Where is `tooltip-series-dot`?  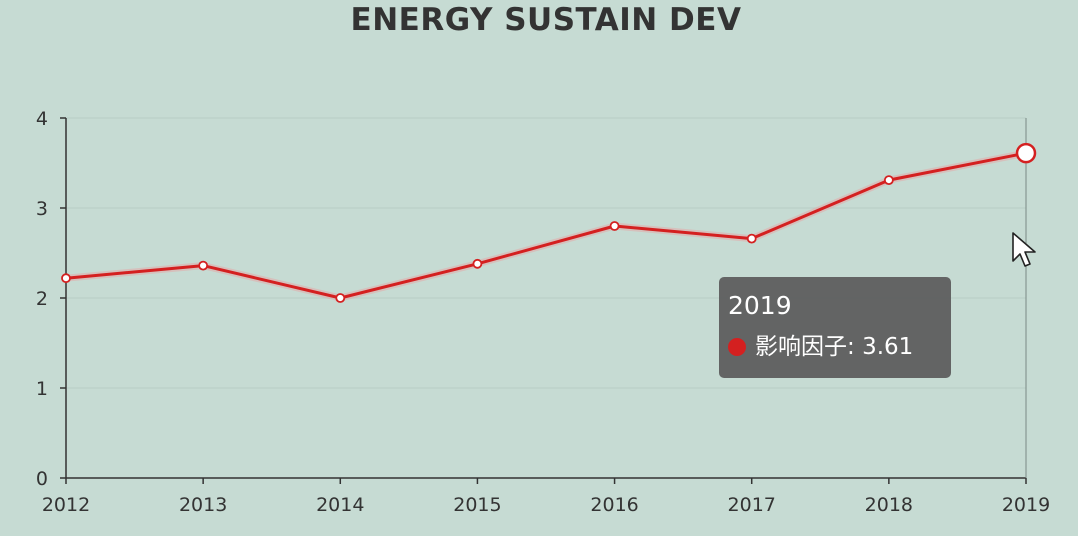 tooltip-series-dot is located at coordinates (737, 347).